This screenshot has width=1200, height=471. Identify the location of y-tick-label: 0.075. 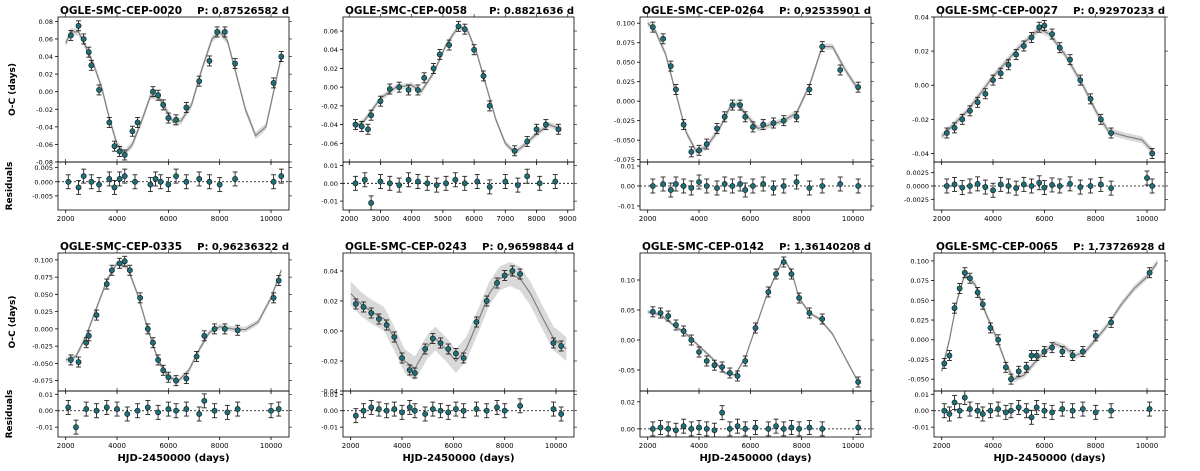
(43, 278).